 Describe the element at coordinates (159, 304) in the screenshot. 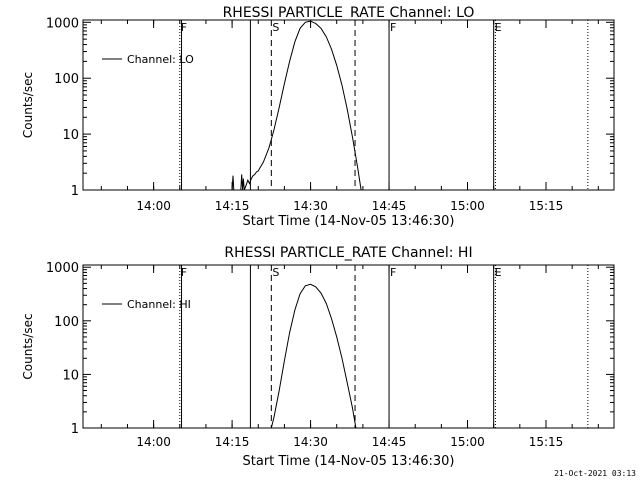

I see `legend-label: Channel: HI` at that location.